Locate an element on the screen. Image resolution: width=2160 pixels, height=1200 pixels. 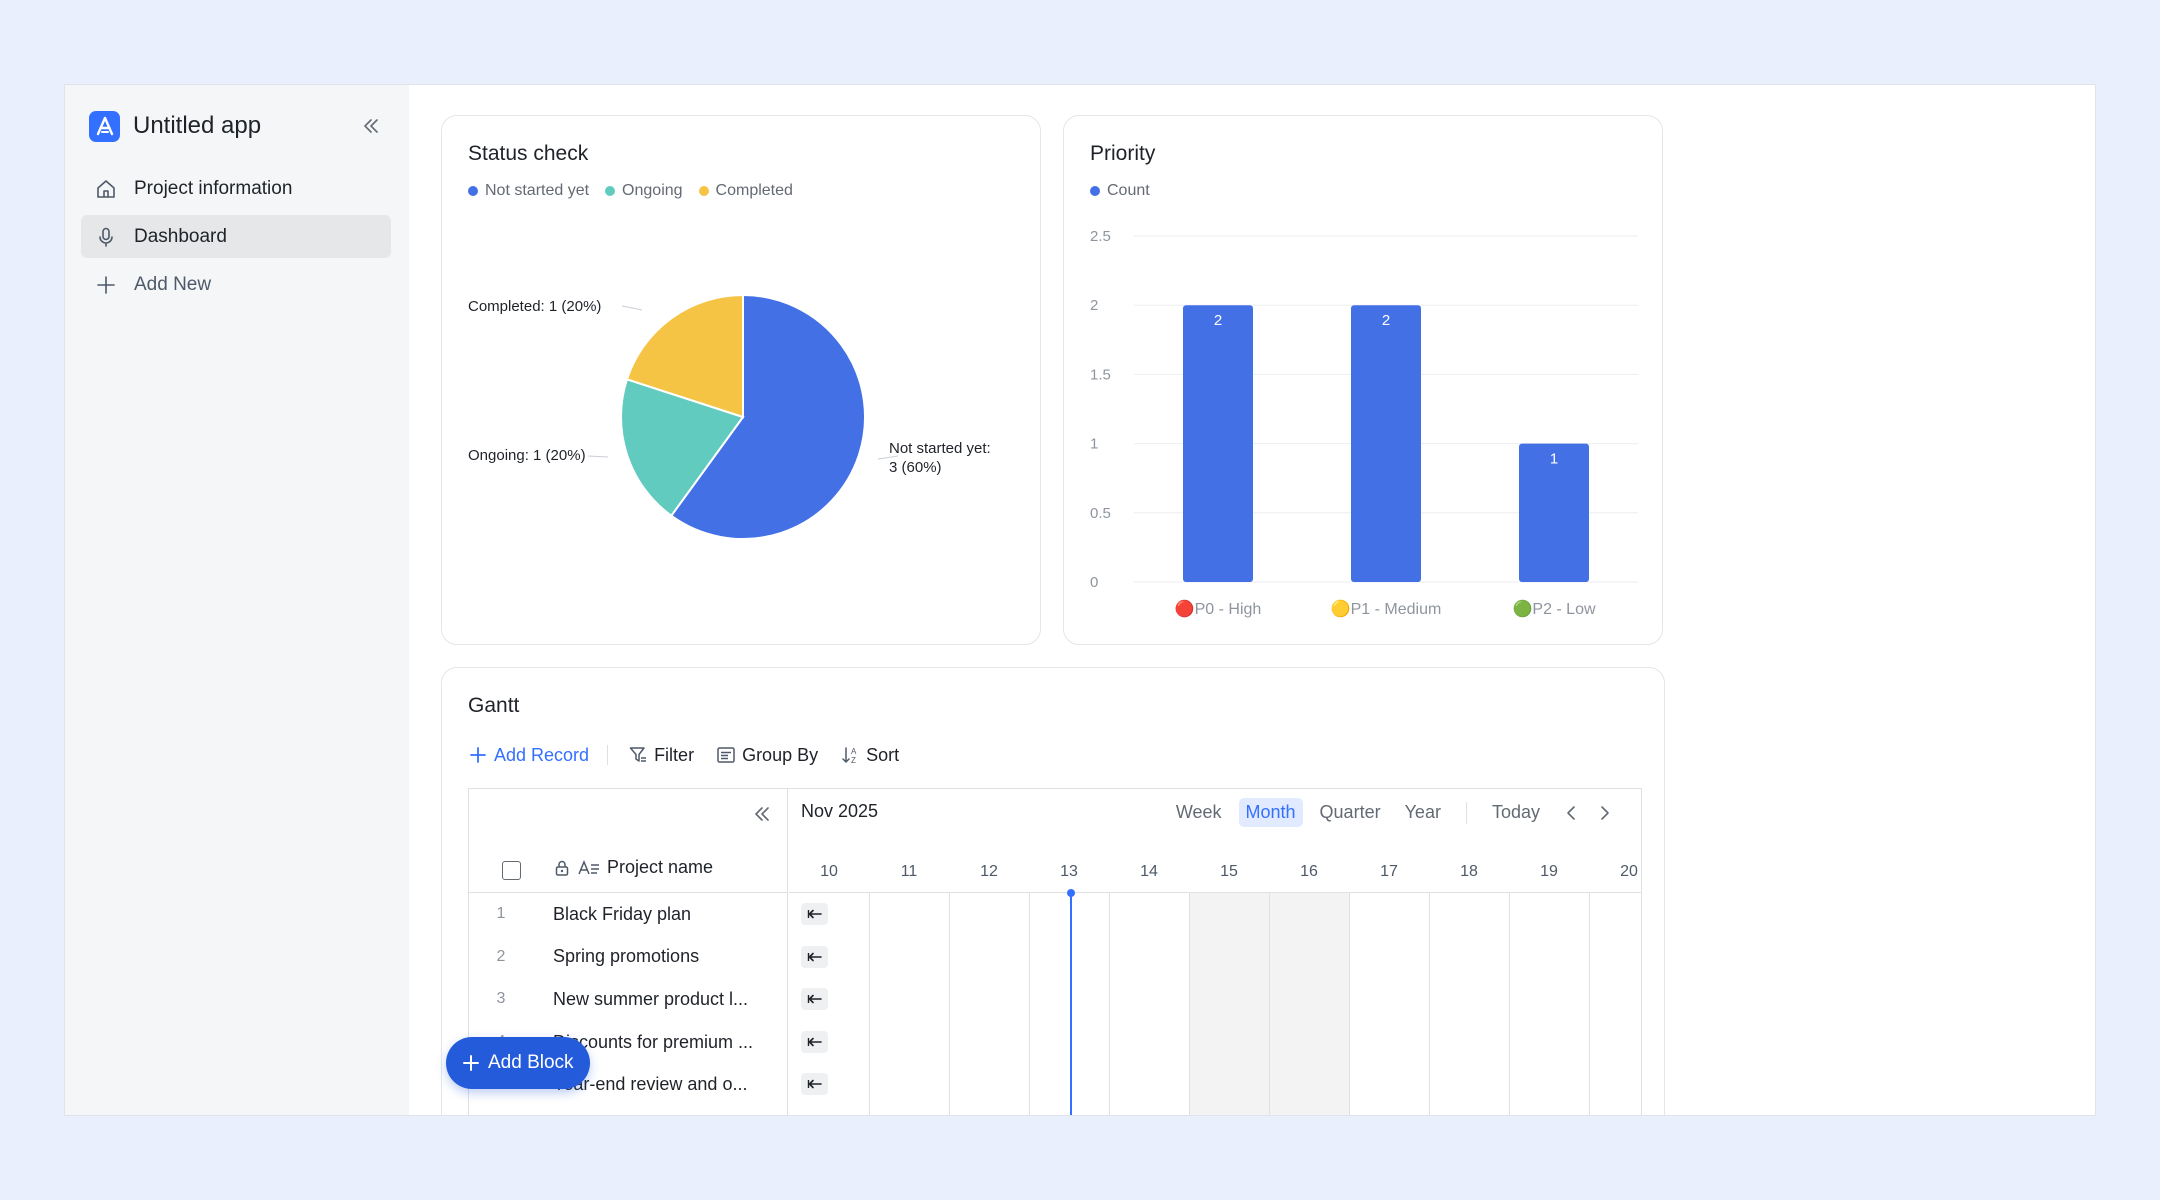
sidebar-nav: Project information Dashboard Add New is located at coordinates (236, 239).